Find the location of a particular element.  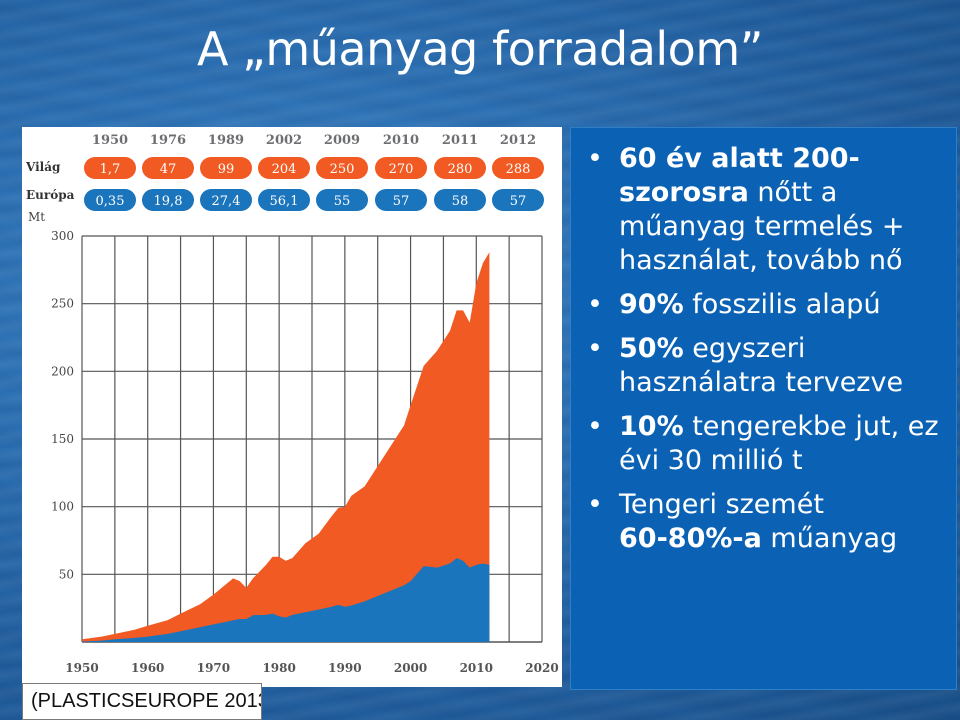

bullet-text: műanyag is located at coordinates (829, 538).